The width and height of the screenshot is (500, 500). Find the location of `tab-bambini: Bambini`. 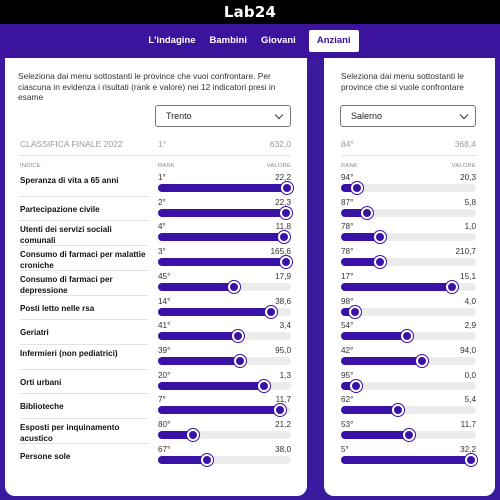

tab-bambini: Bambini is located at coordinates (228, 40).